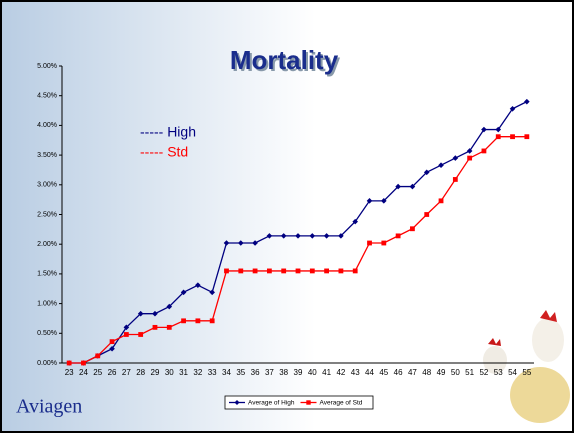 The image size is (574, 438). I want to click on y-tick-label: 2.00%, so click(47, 244).